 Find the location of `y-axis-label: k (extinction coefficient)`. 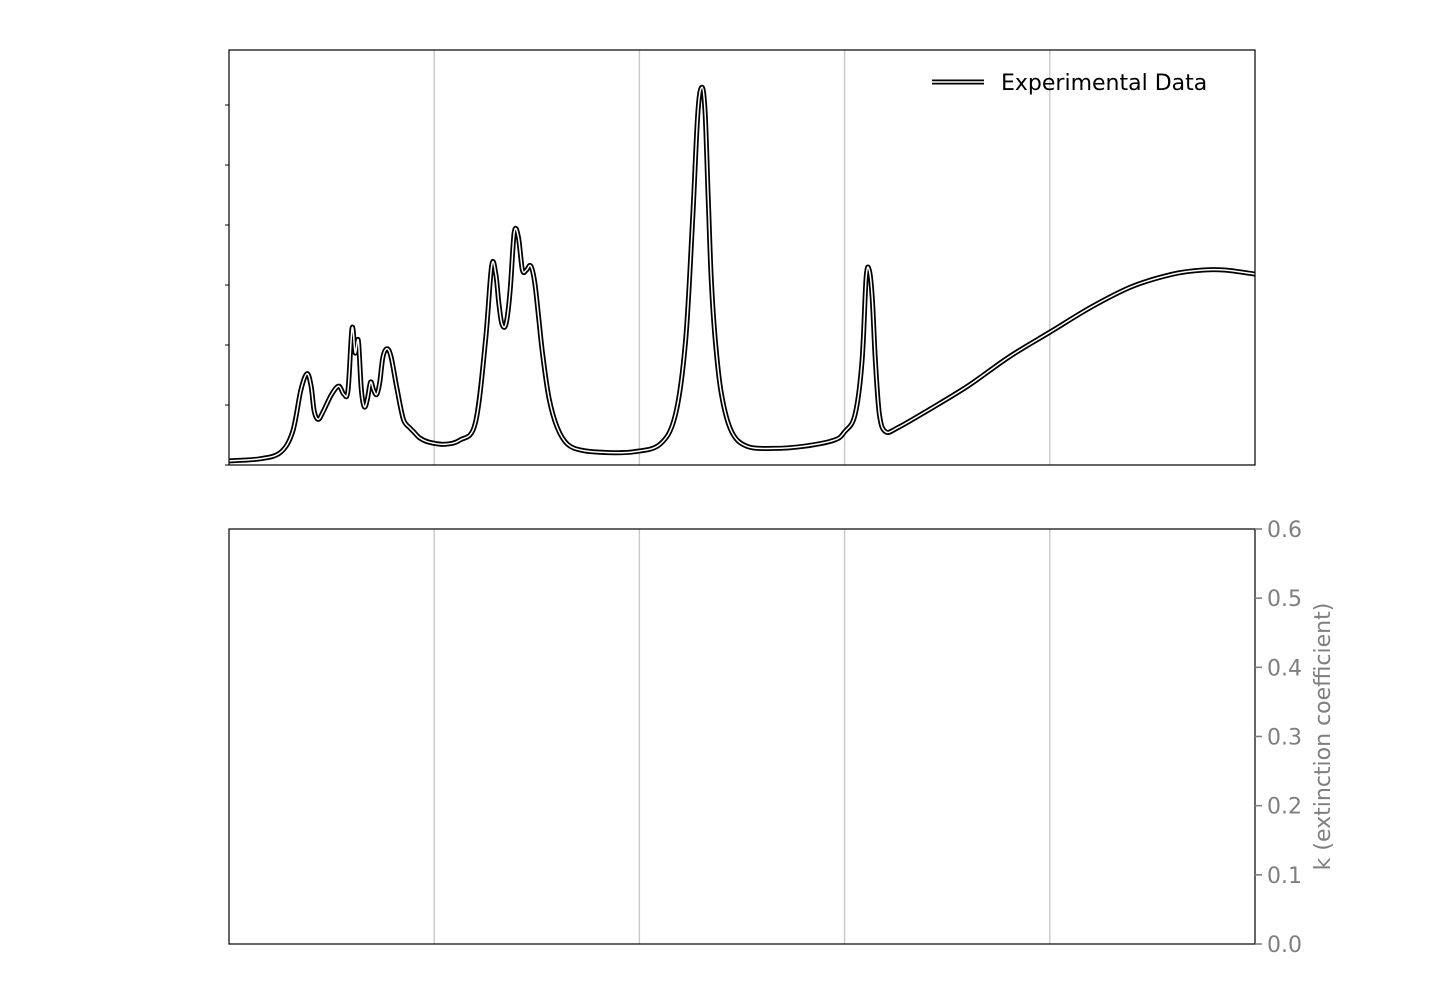

y-axis-label: k (extinction coefficient) is located at coordinates (1323, 737).